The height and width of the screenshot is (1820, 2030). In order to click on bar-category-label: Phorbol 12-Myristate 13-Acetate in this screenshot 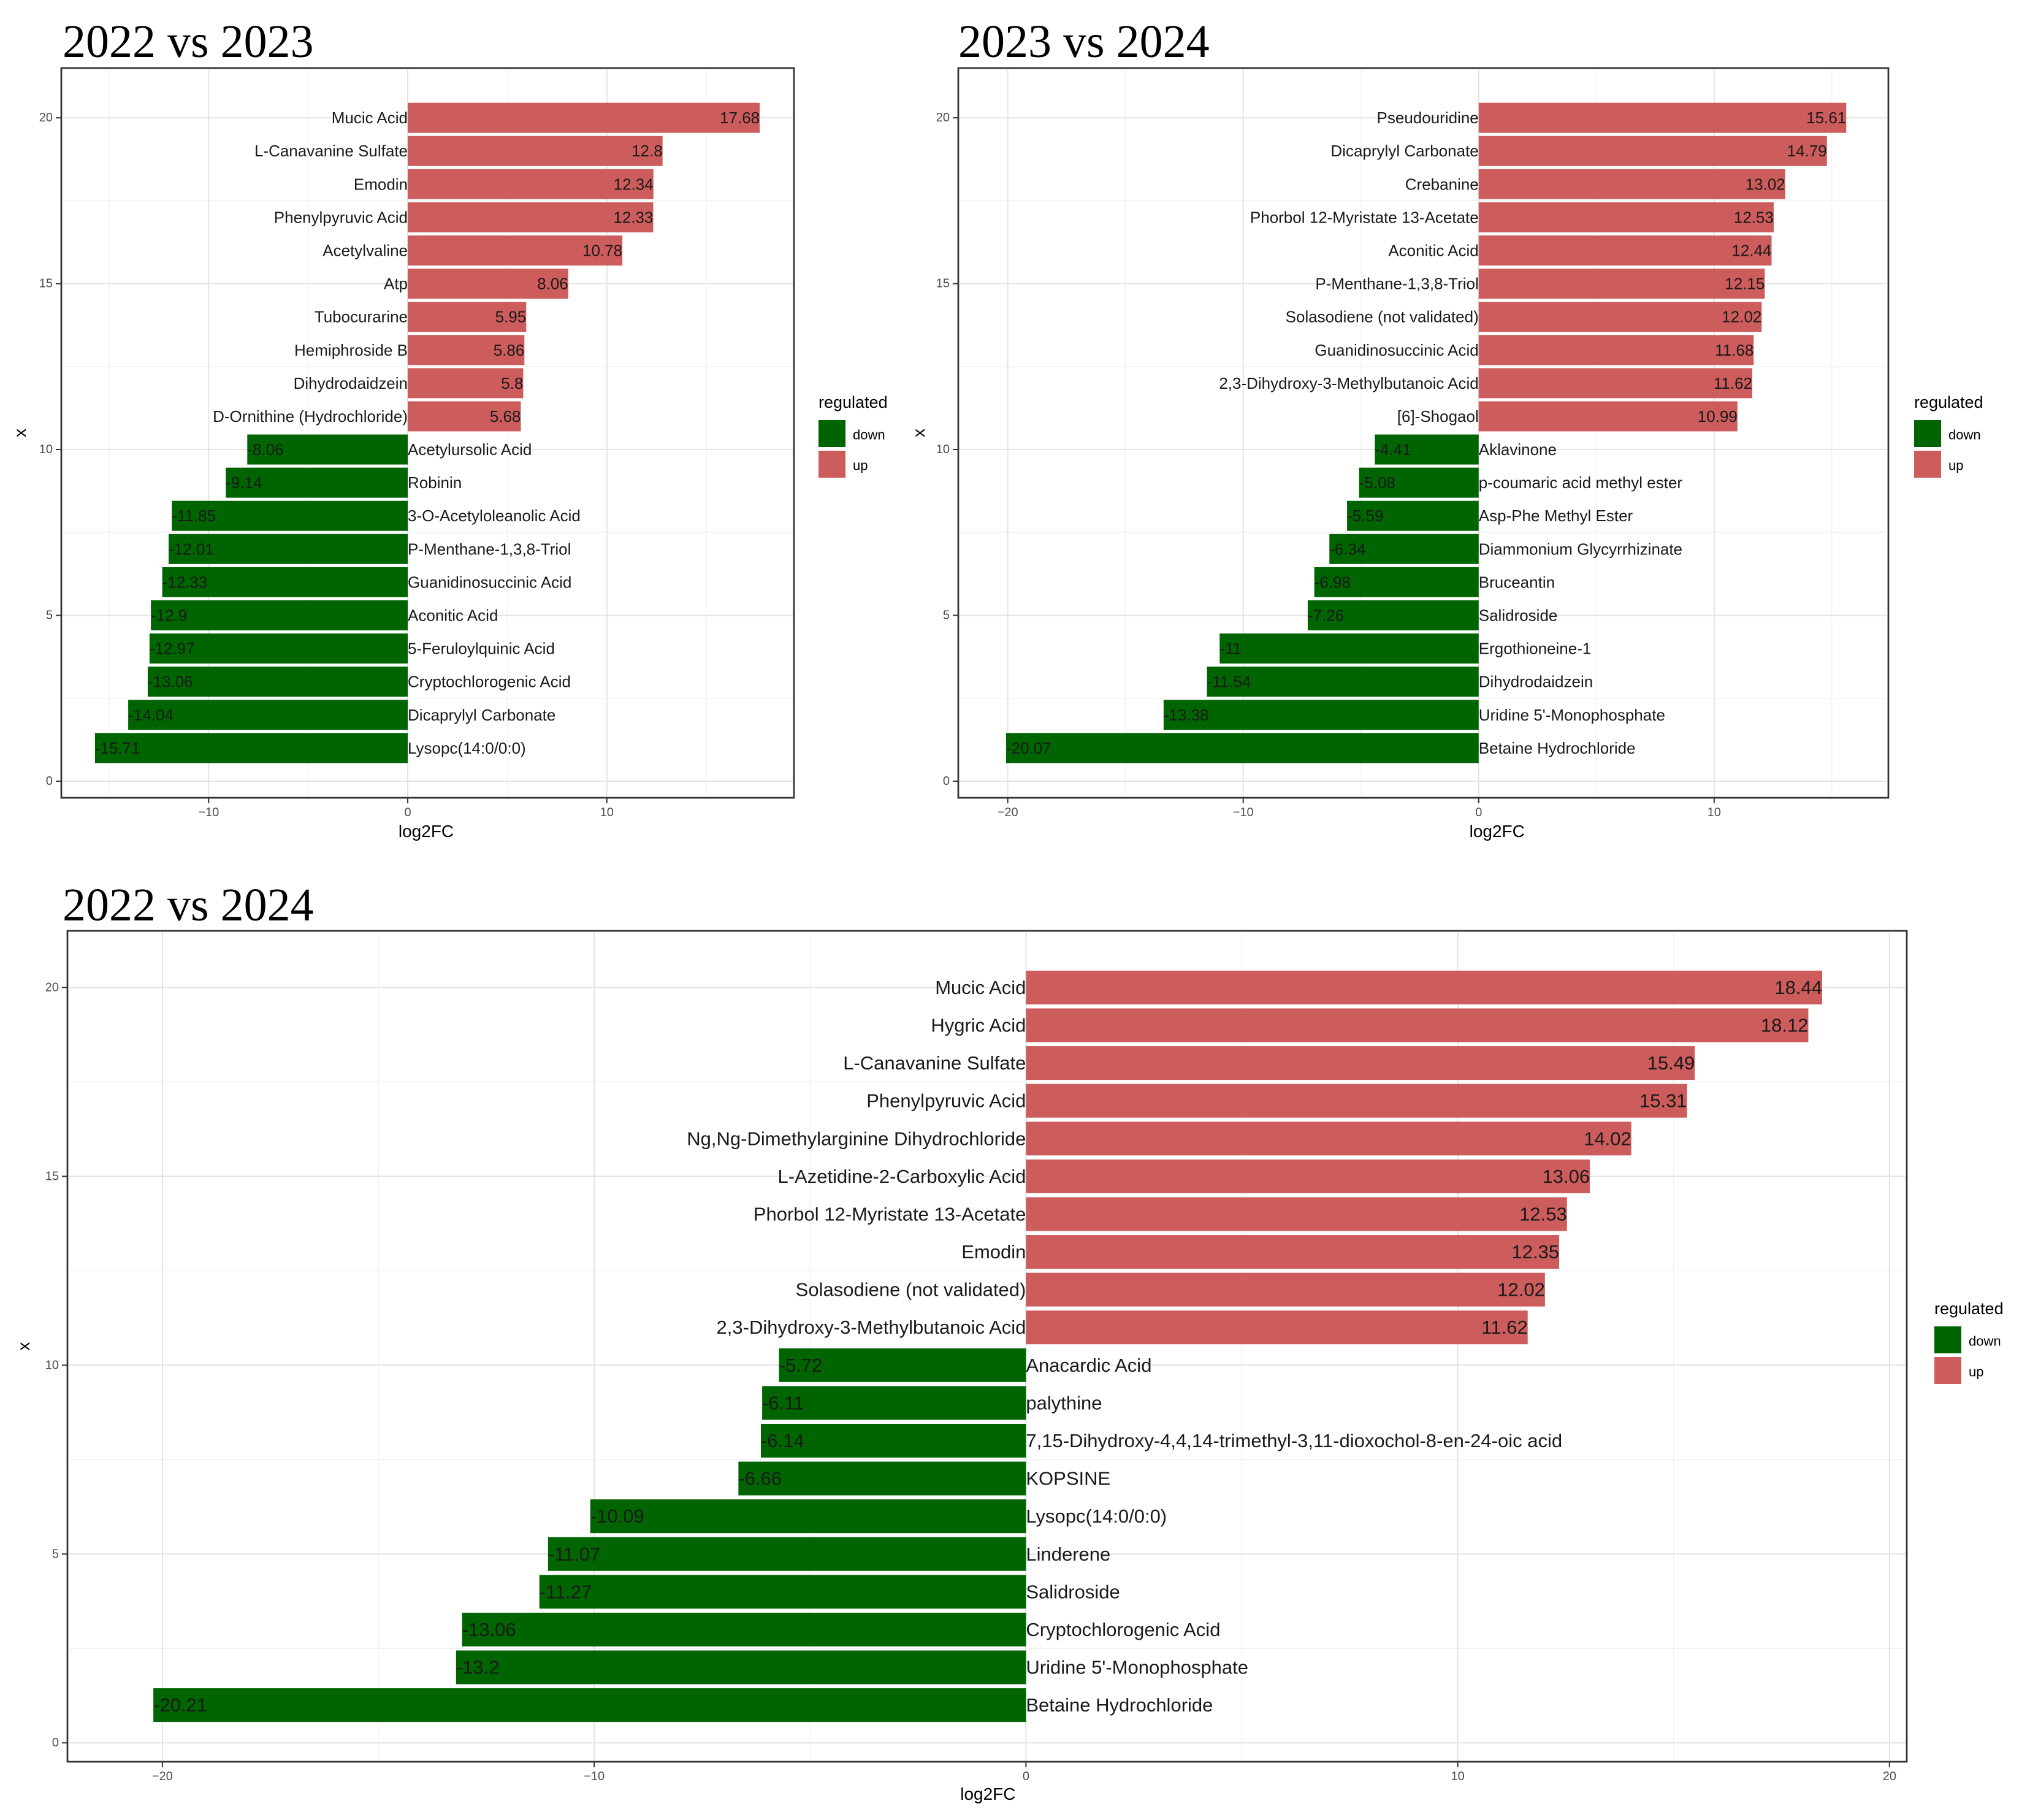, I will do `click(890, 1214)`.